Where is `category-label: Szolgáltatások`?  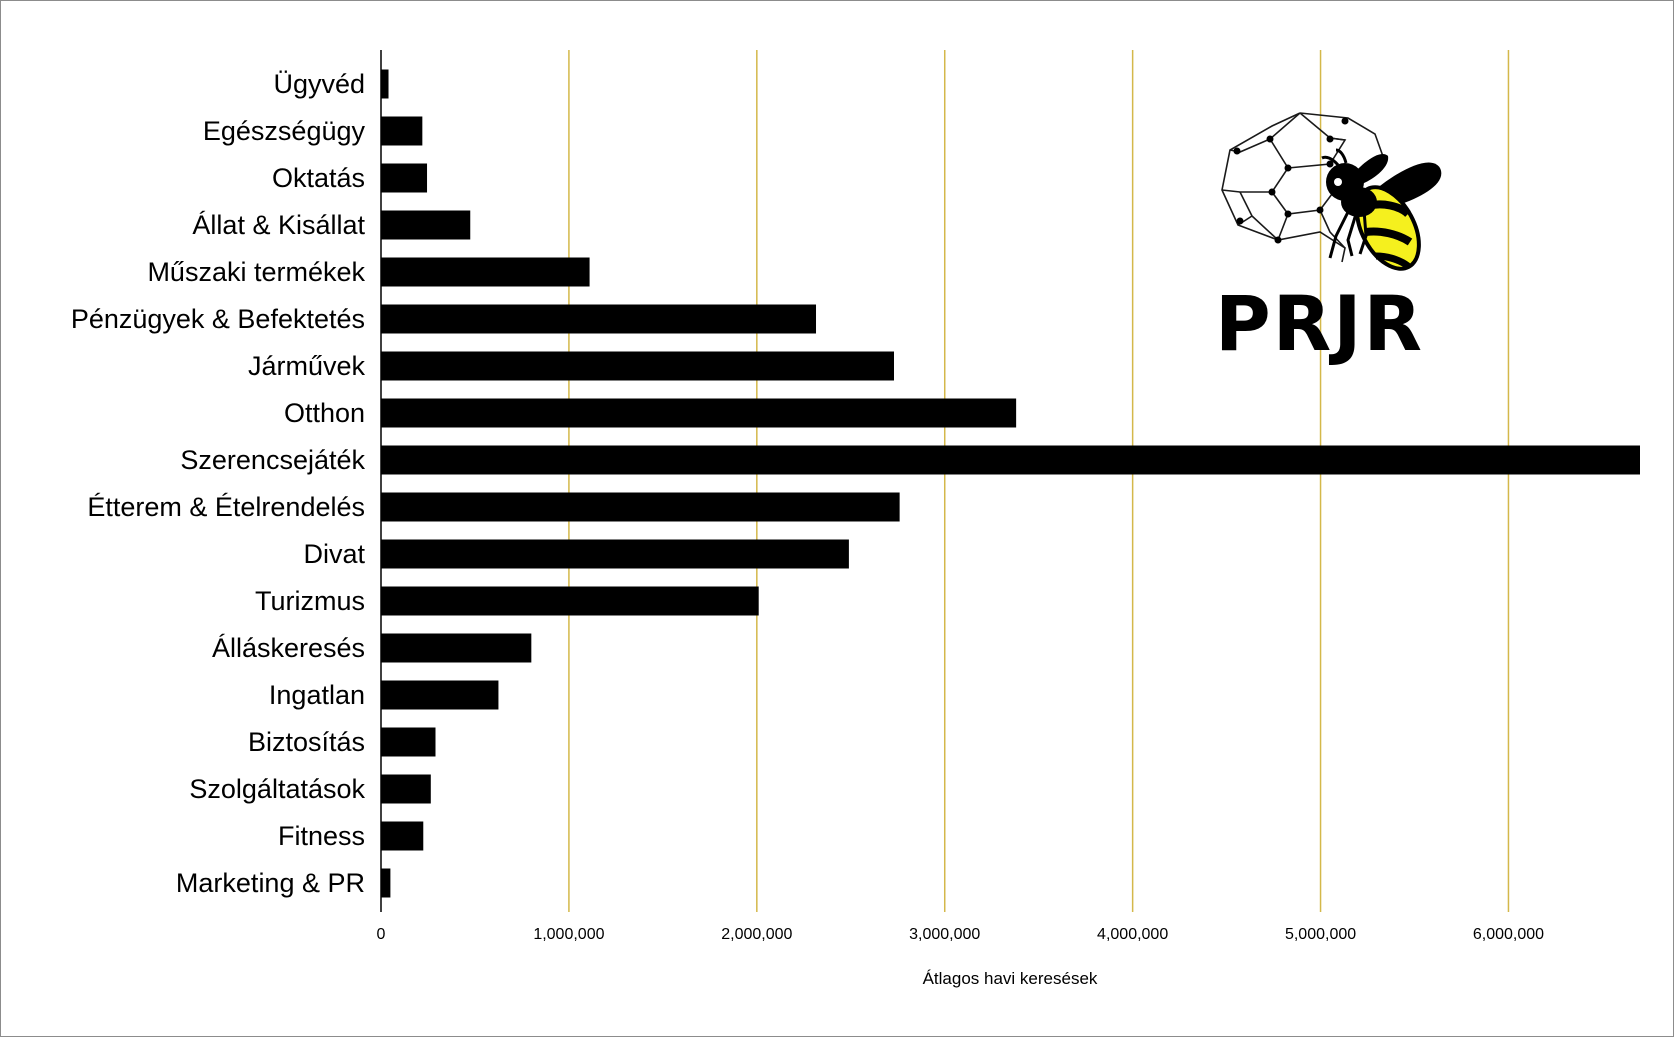
category-label: Szolgáltatások is located at coordinates (277, 789).